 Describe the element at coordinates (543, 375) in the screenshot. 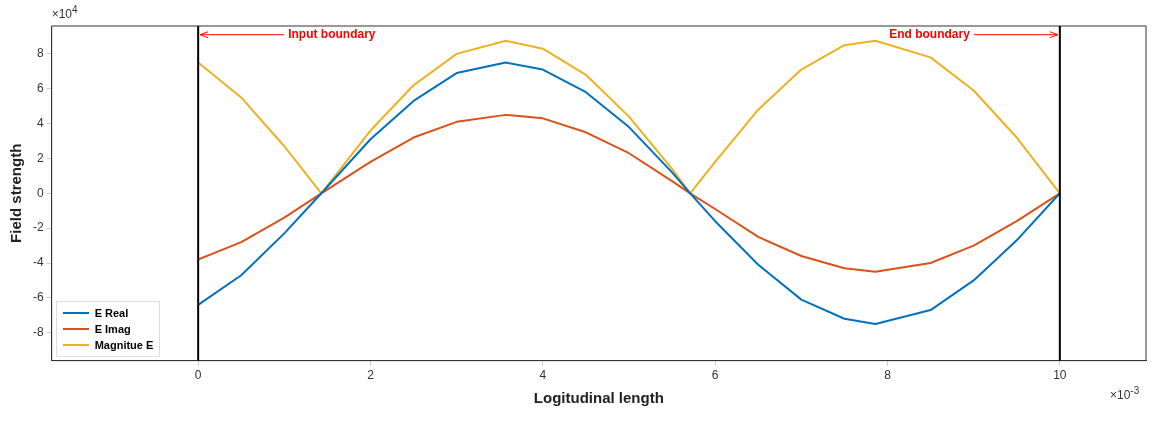

I see `x-tick-label: 4` at that location.